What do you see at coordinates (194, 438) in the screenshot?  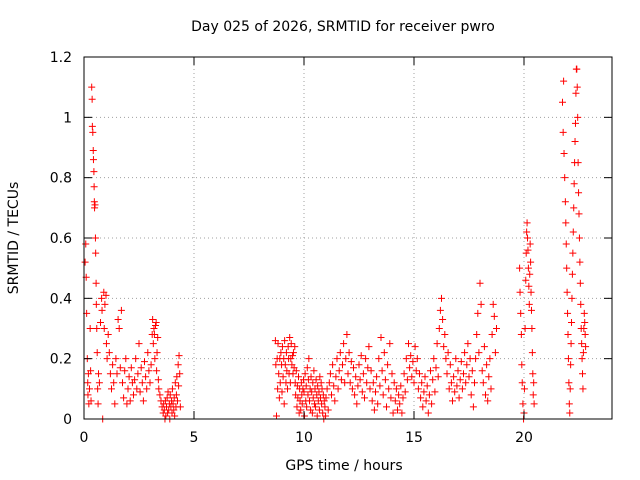 I see `x-tick-label: 5` at bounding box center [194, 438].